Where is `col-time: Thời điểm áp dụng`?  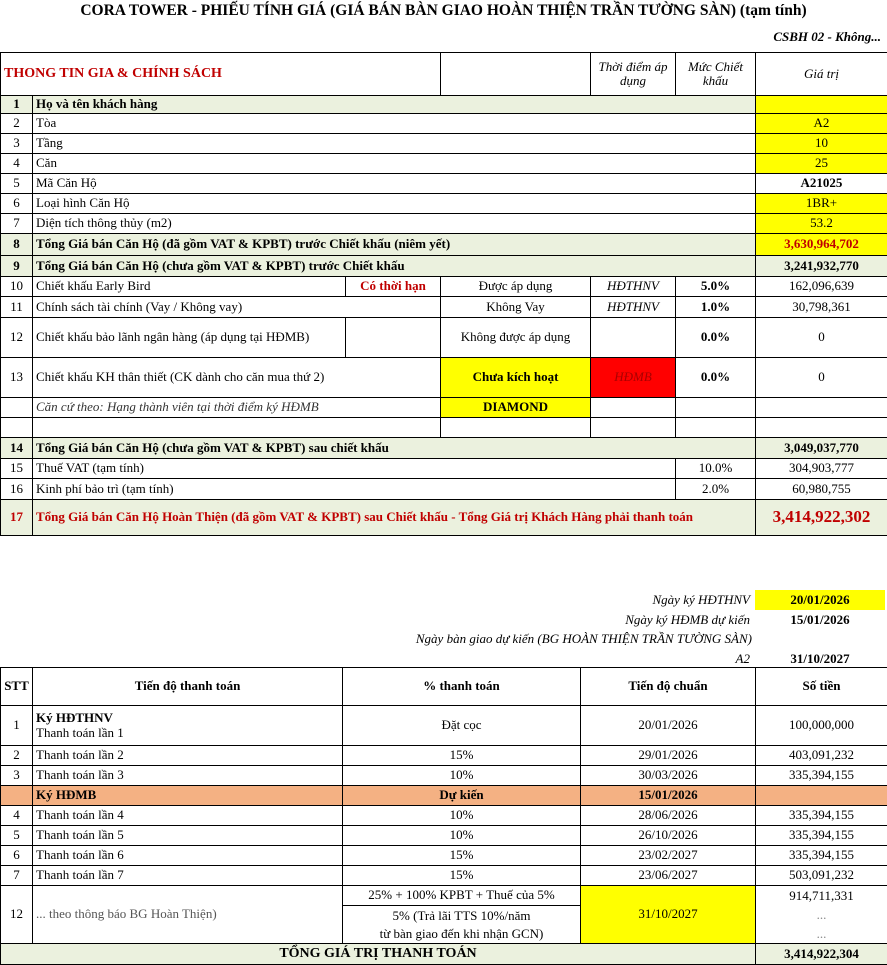
col-time: Thời điểm áp dụng is located at coordinates (633, 74).